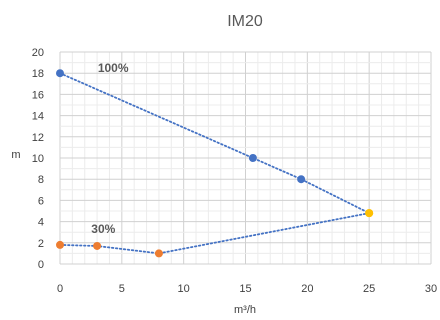 This screenshot has width=440, height=320. Describe the element at coordinates (38, 117) in the screenshot. I see `y-tick-label: 14` at that location.